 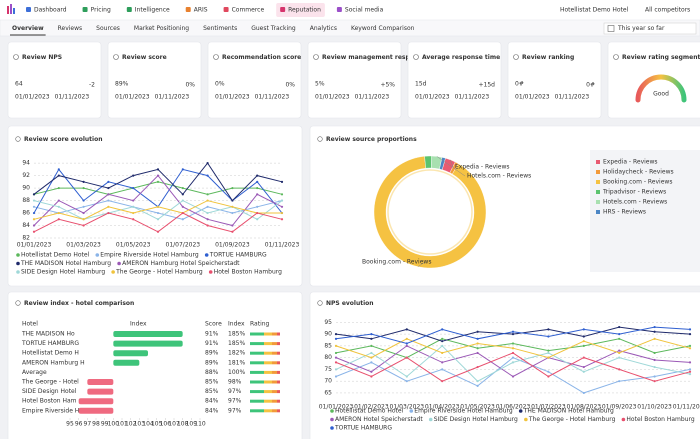 I want to click on score: 85%, so click(x=212, y=391).